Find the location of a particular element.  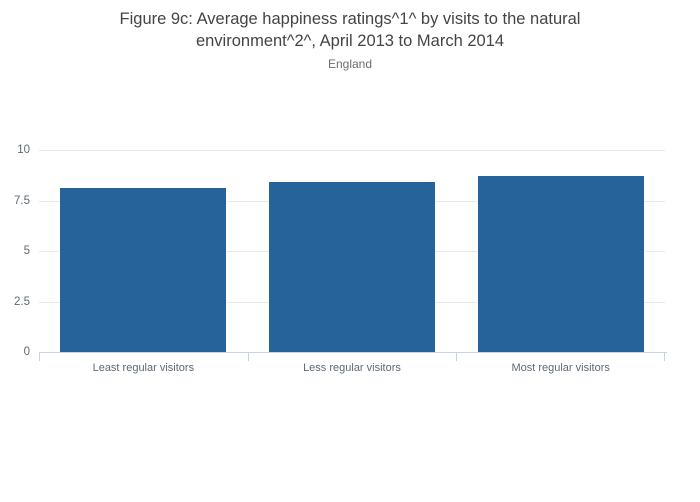

gridline is located at coordinates (352, 150).